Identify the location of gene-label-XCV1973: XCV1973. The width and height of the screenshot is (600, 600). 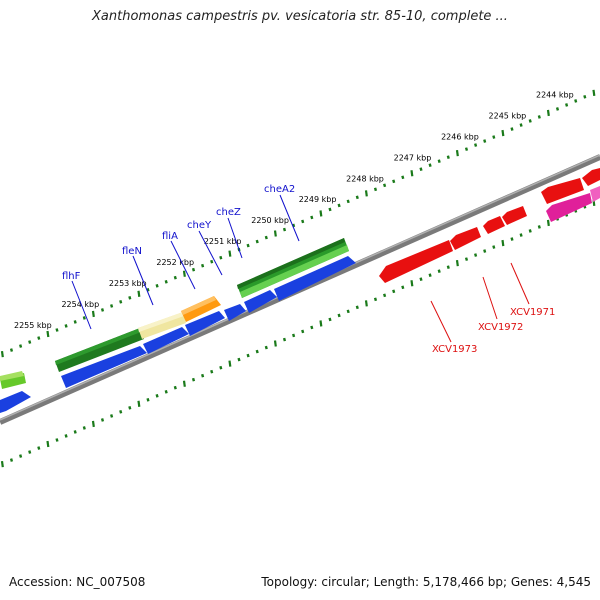
(454, 349).